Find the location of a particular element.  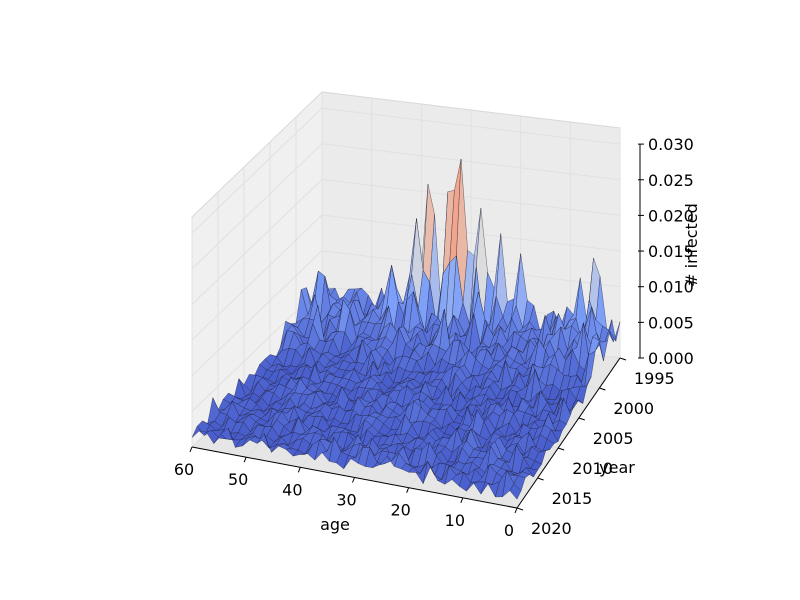

x-tick-label: 20 is located at coordinates (400, 510).